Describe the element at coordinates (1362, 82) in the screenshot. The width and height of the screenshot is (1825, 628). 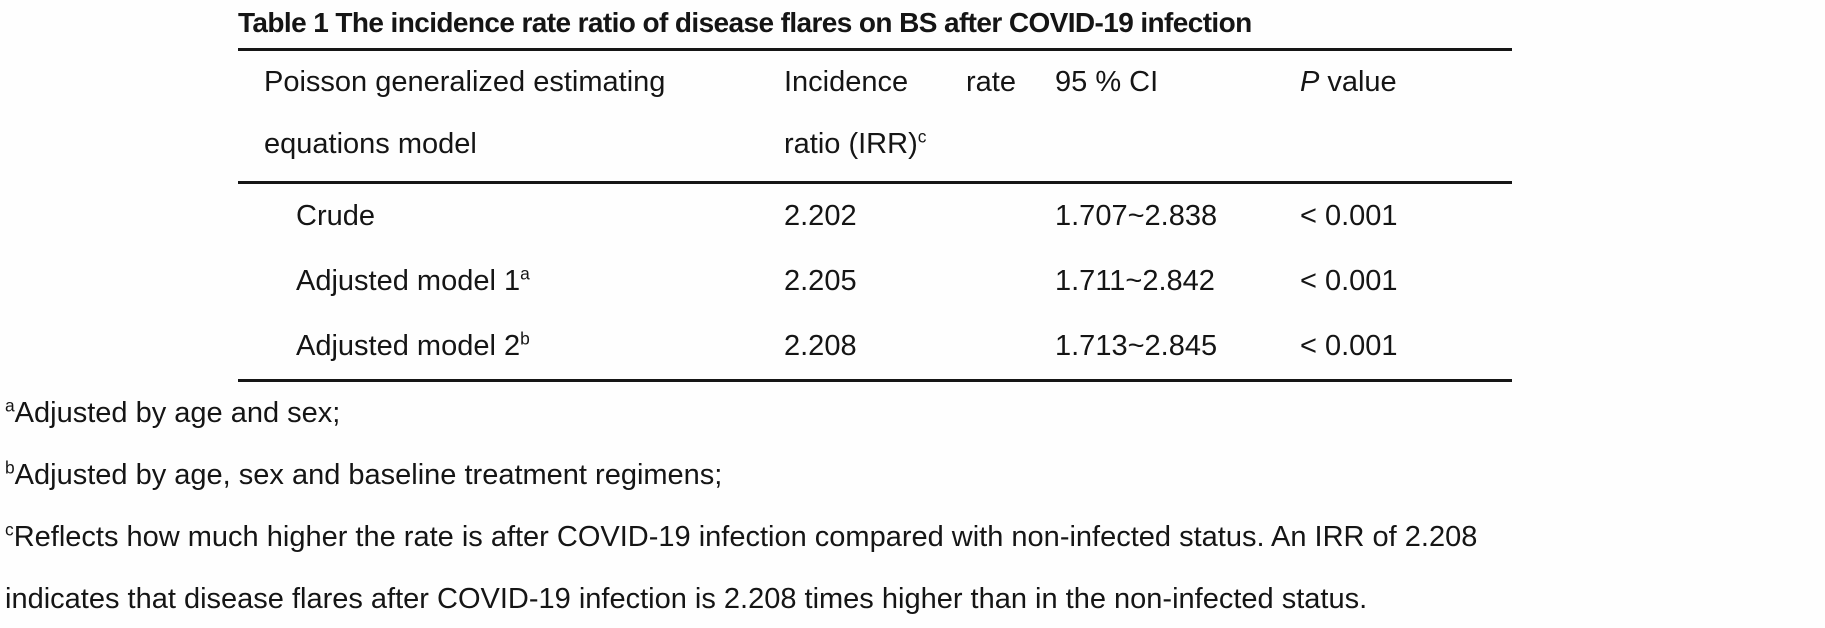
I see `header-pvalue-rest: value` at that location.